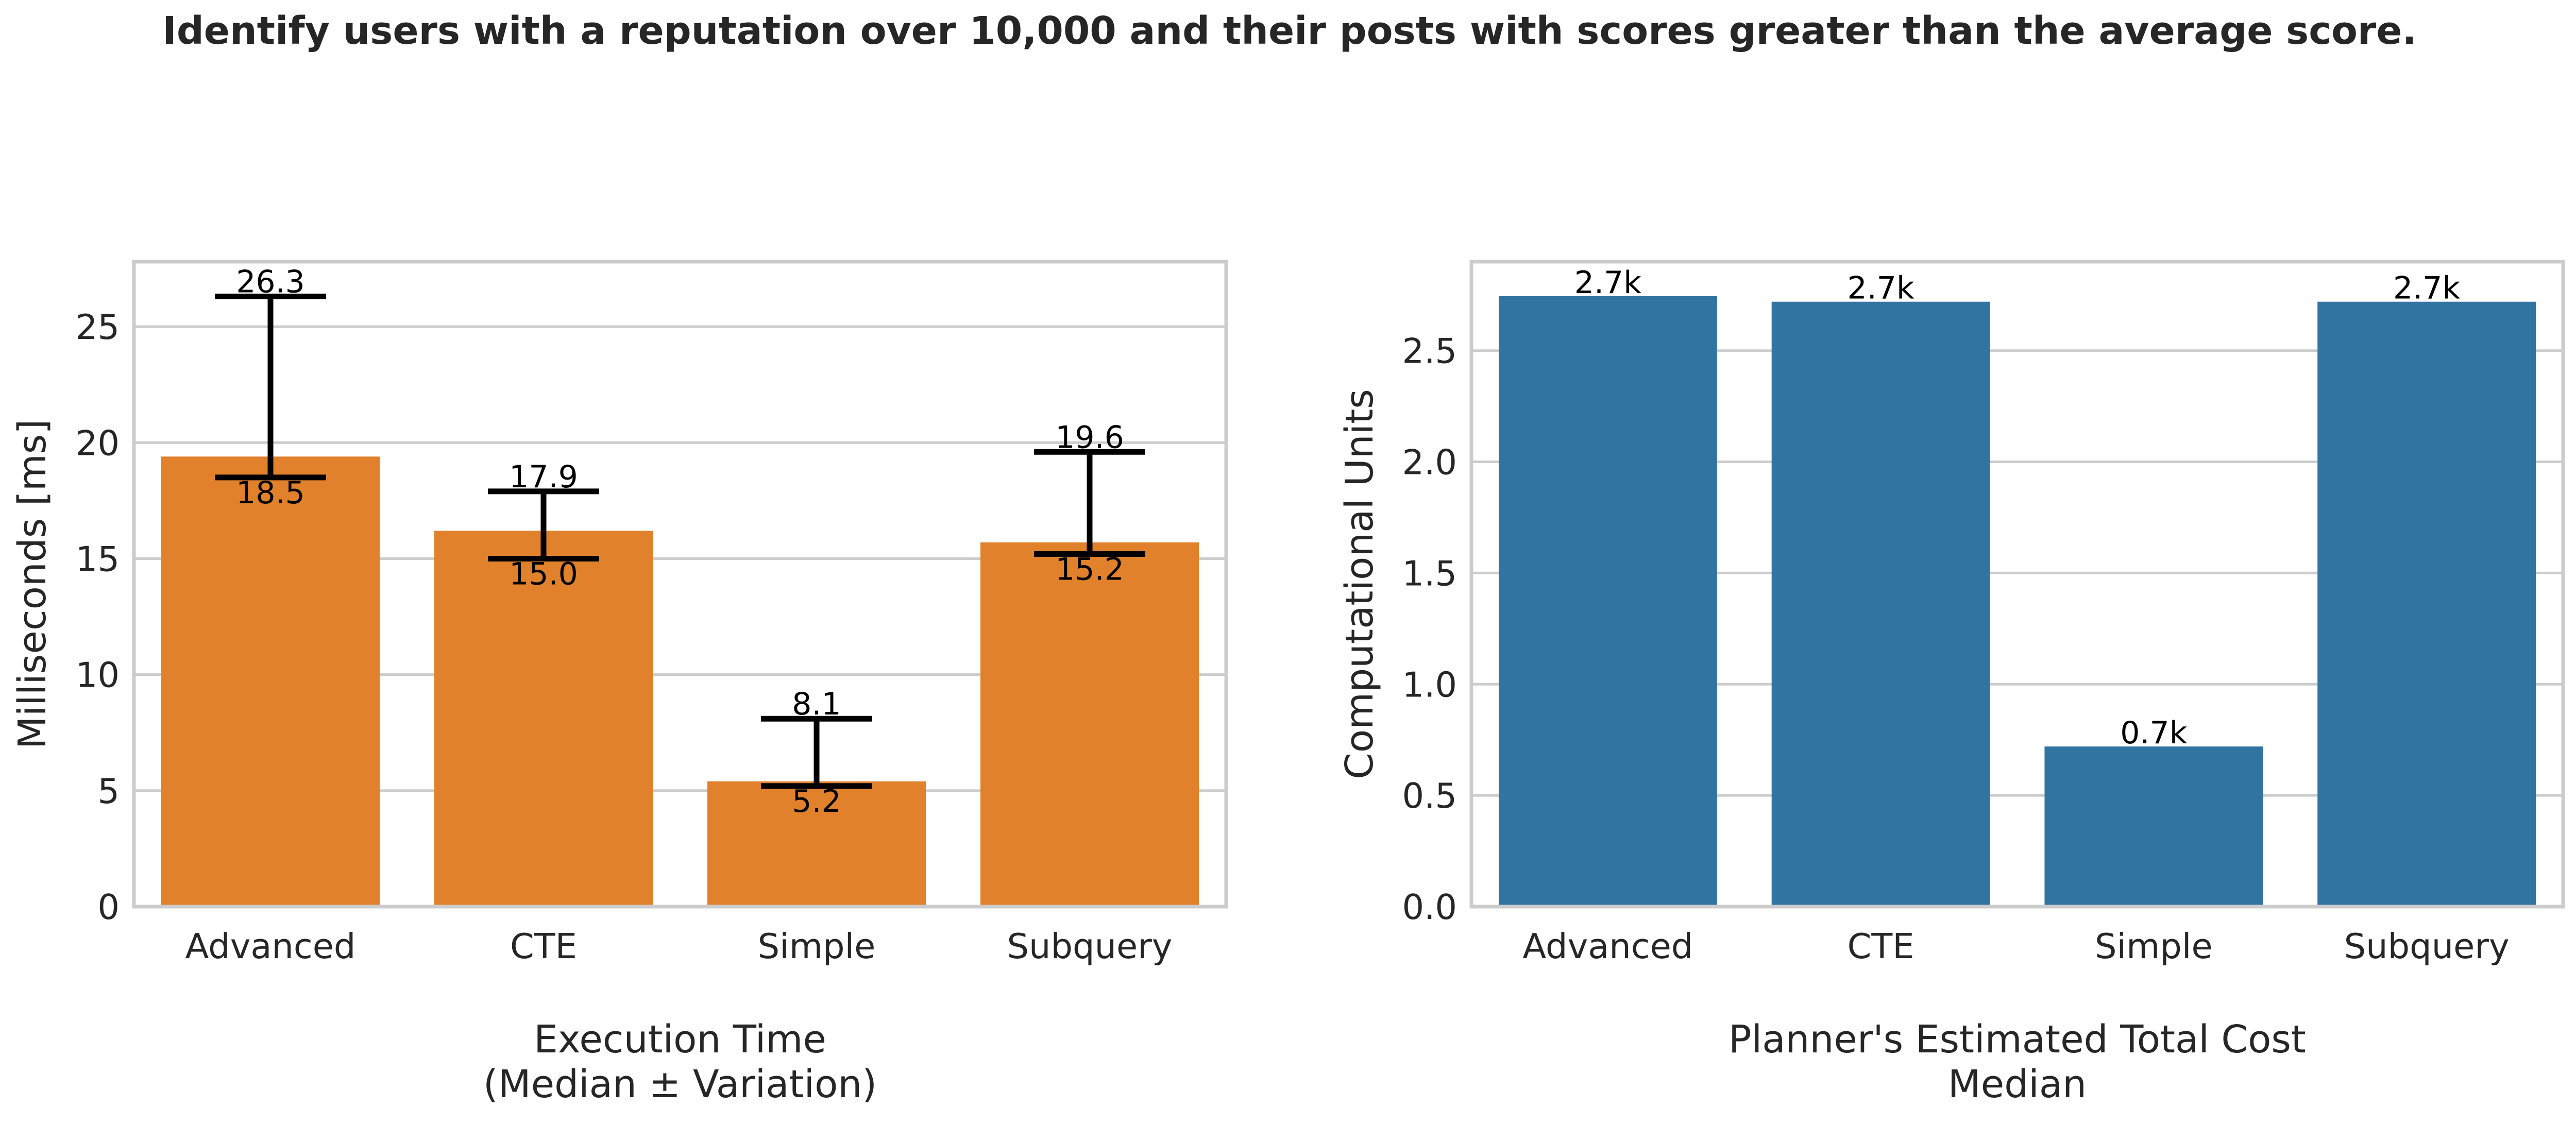 The width and height of the screenshot is (2576, 1124). What do you see at coordinates (98, 327) in the screenshot?
I see `execution-time-y-tick-label: 25` at bounding box center [98, 327].